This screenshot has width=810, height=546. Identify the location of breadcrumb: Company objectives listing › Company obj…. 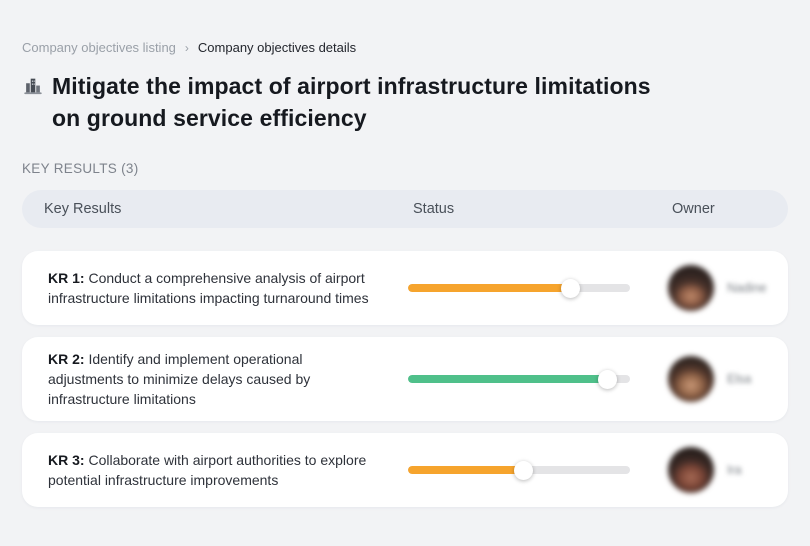
(405, 27).